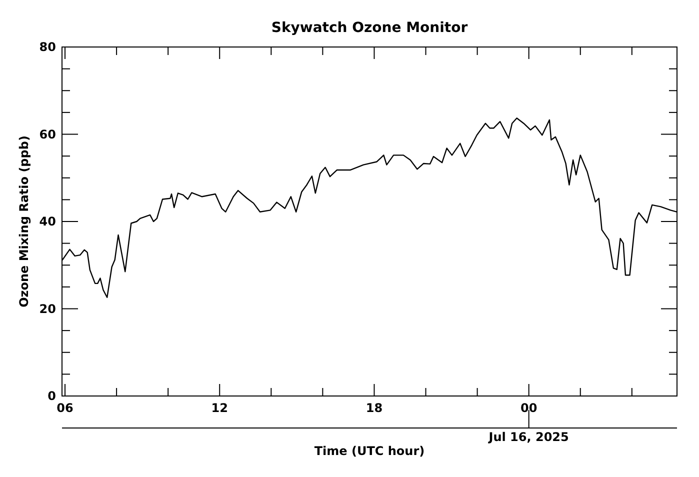 This screenshot has width=699, height=477. I want to click on annotation: Jul 16, 2025, so click(528, 437).